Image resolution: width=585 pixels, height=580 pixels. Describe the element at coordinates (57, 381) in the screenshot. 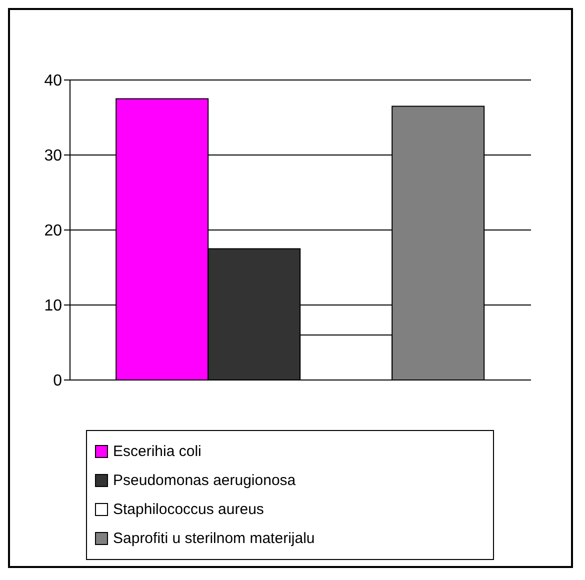

I see `y-tick-label: 0` at that location.